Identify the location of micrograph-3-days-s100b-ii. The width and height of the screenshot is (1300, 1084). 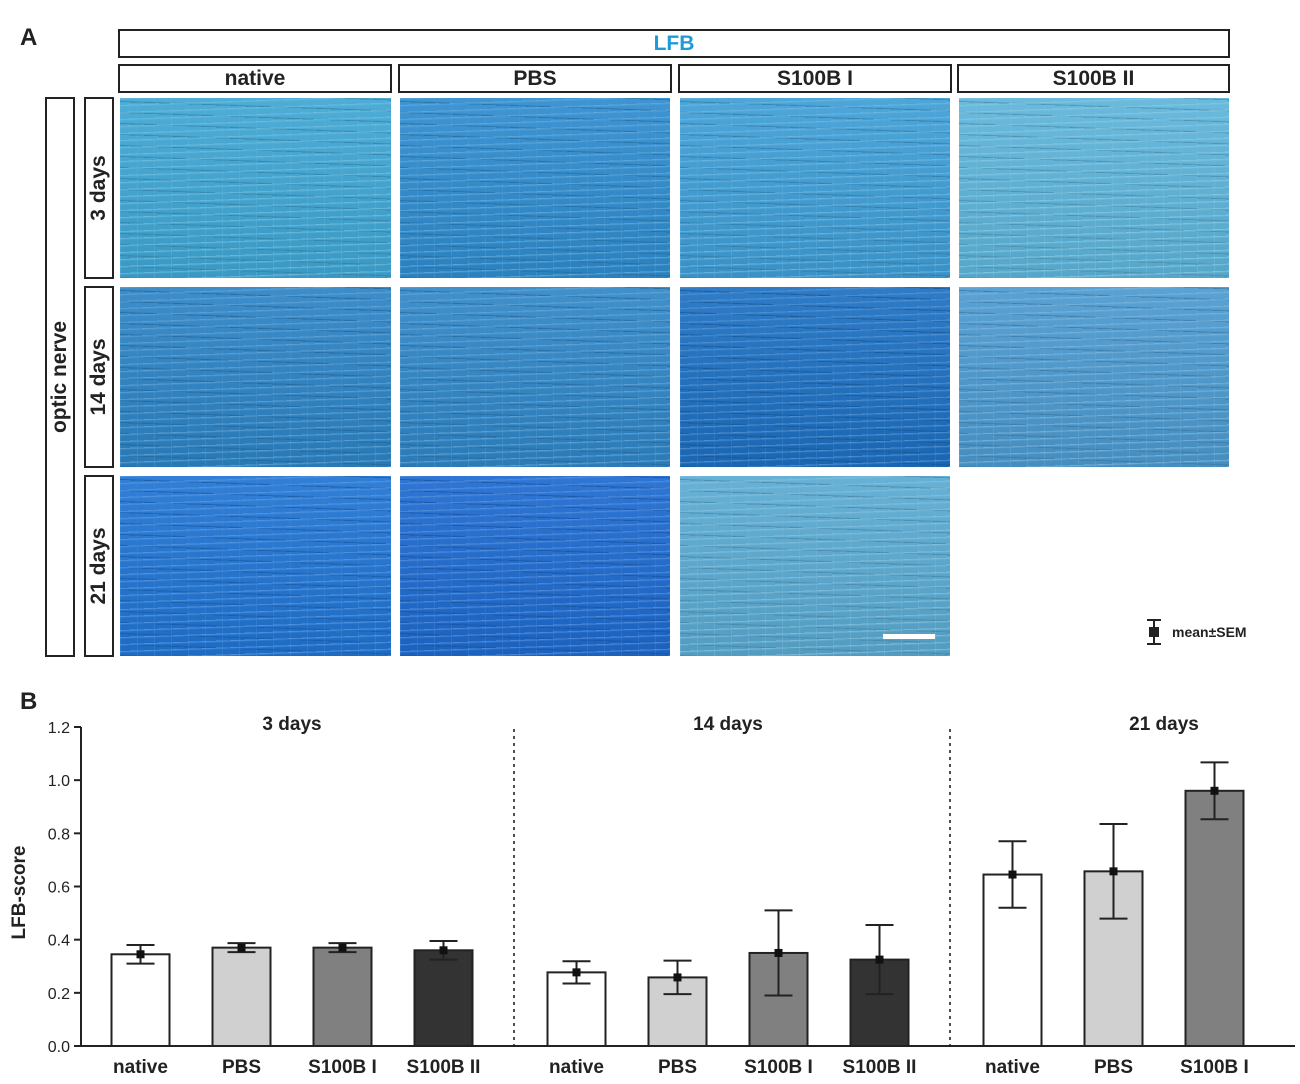
(1094, 188).